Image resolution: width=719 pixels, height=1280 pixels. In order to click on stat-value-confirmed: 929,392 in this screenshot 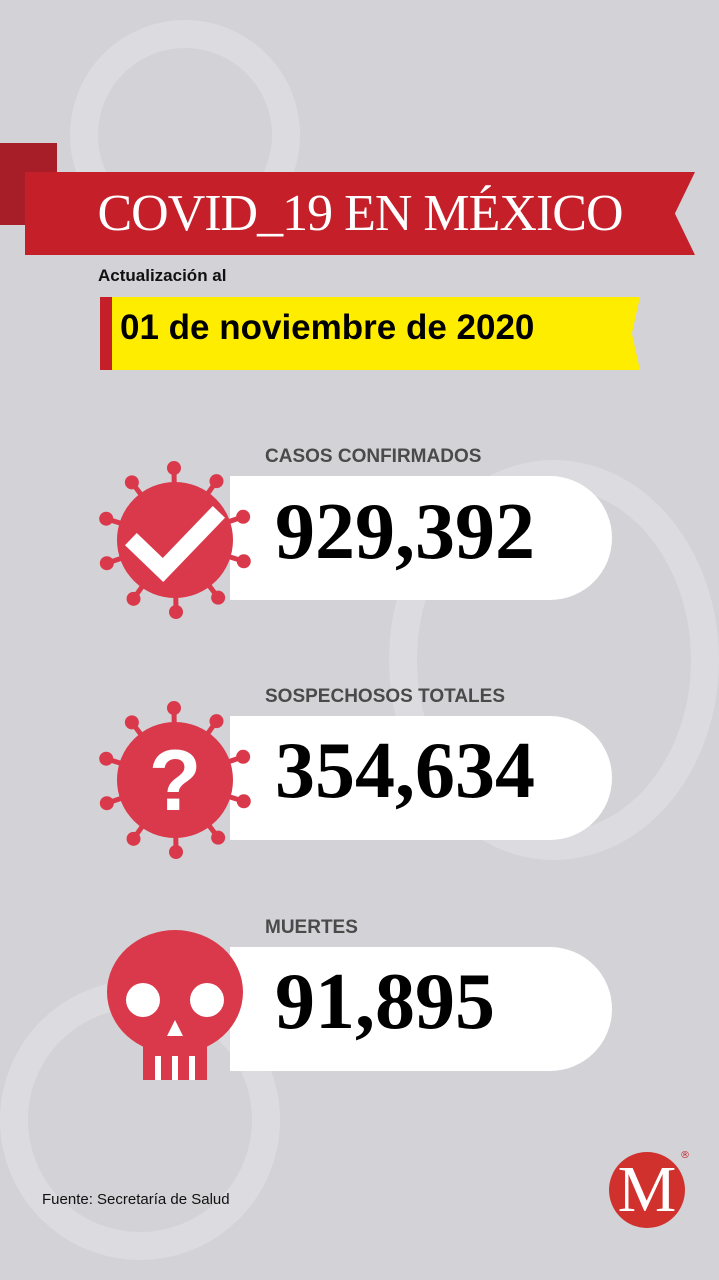, I will do `click(405, 532)`.